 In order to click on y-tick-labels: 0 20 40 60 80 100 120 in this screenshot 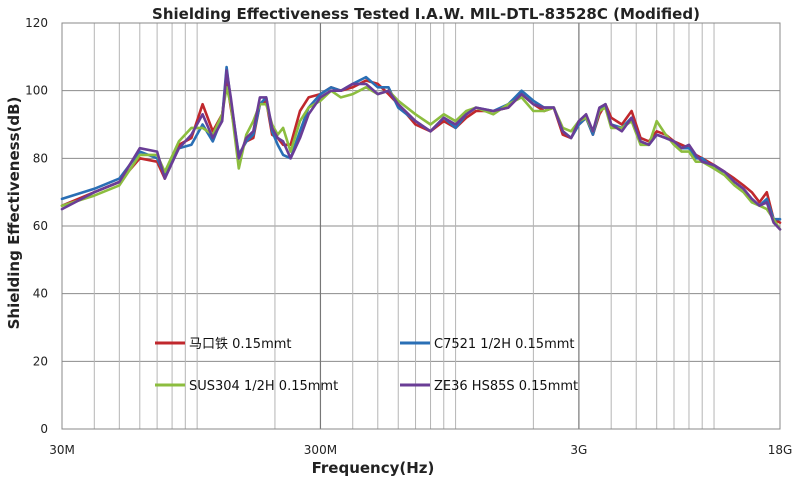, I will do `click(36, 226)`.